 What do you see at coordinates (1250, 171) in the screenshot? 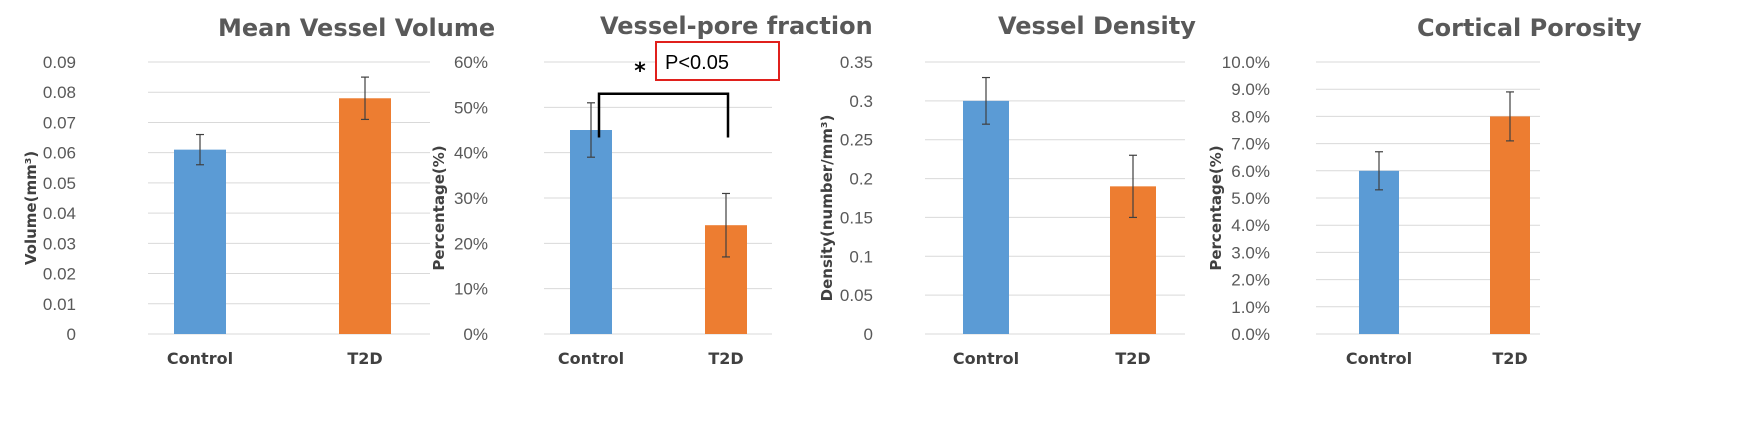
I see `y-tick-label: 6.0%` at bounding box center [1250, 171].